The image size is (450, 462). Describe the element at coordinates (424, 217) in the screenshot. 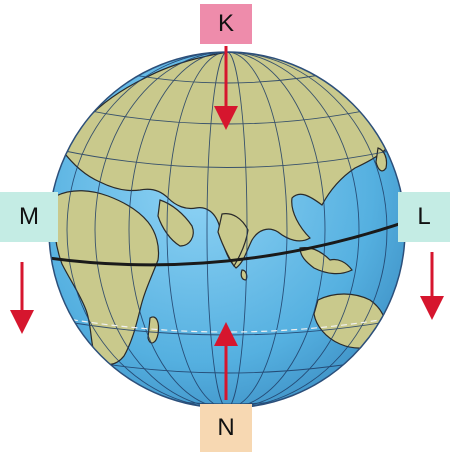

I see `label-l: L` at that location.